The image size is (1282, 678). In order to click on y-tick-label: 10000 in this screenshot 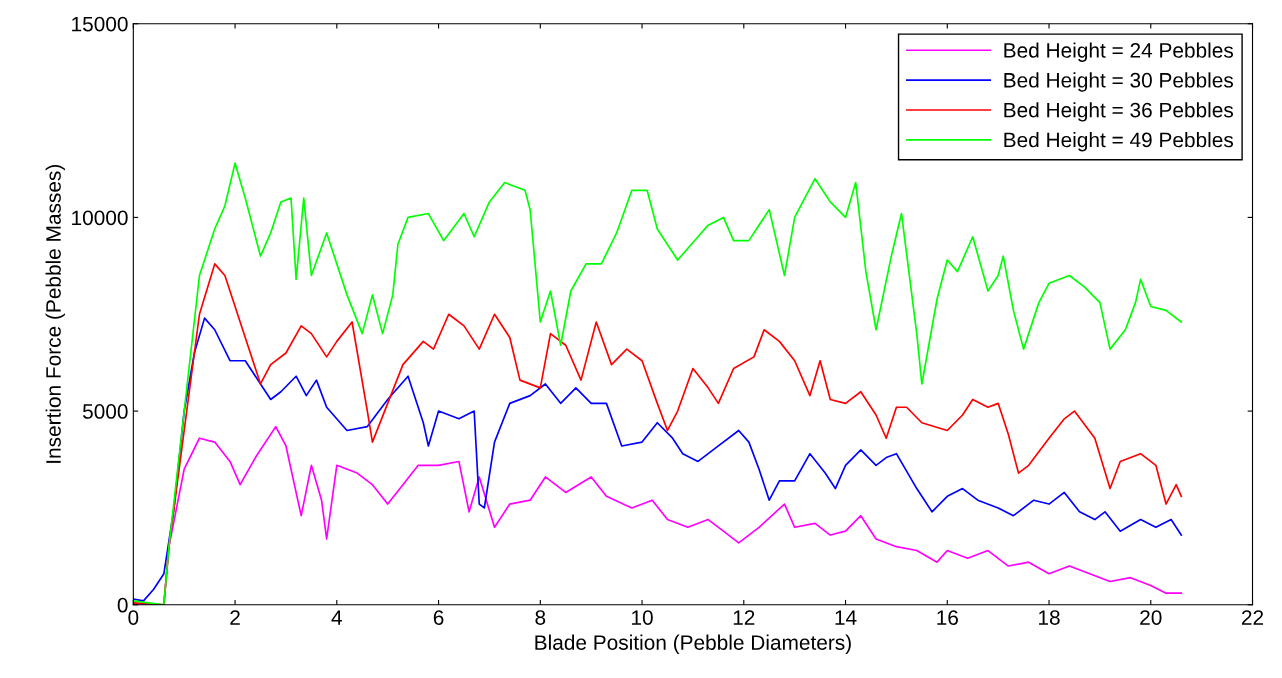, I will do `click(100, 218)`.